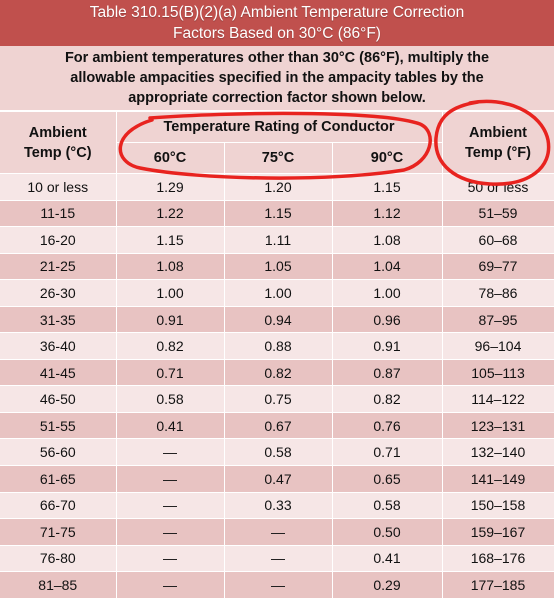 The height and width of the screenshot is (600, 554). Describe the element at coordinates (498, 532) in the screenshot. I see `ambient-temp-f-cell: 159–167` at that location.